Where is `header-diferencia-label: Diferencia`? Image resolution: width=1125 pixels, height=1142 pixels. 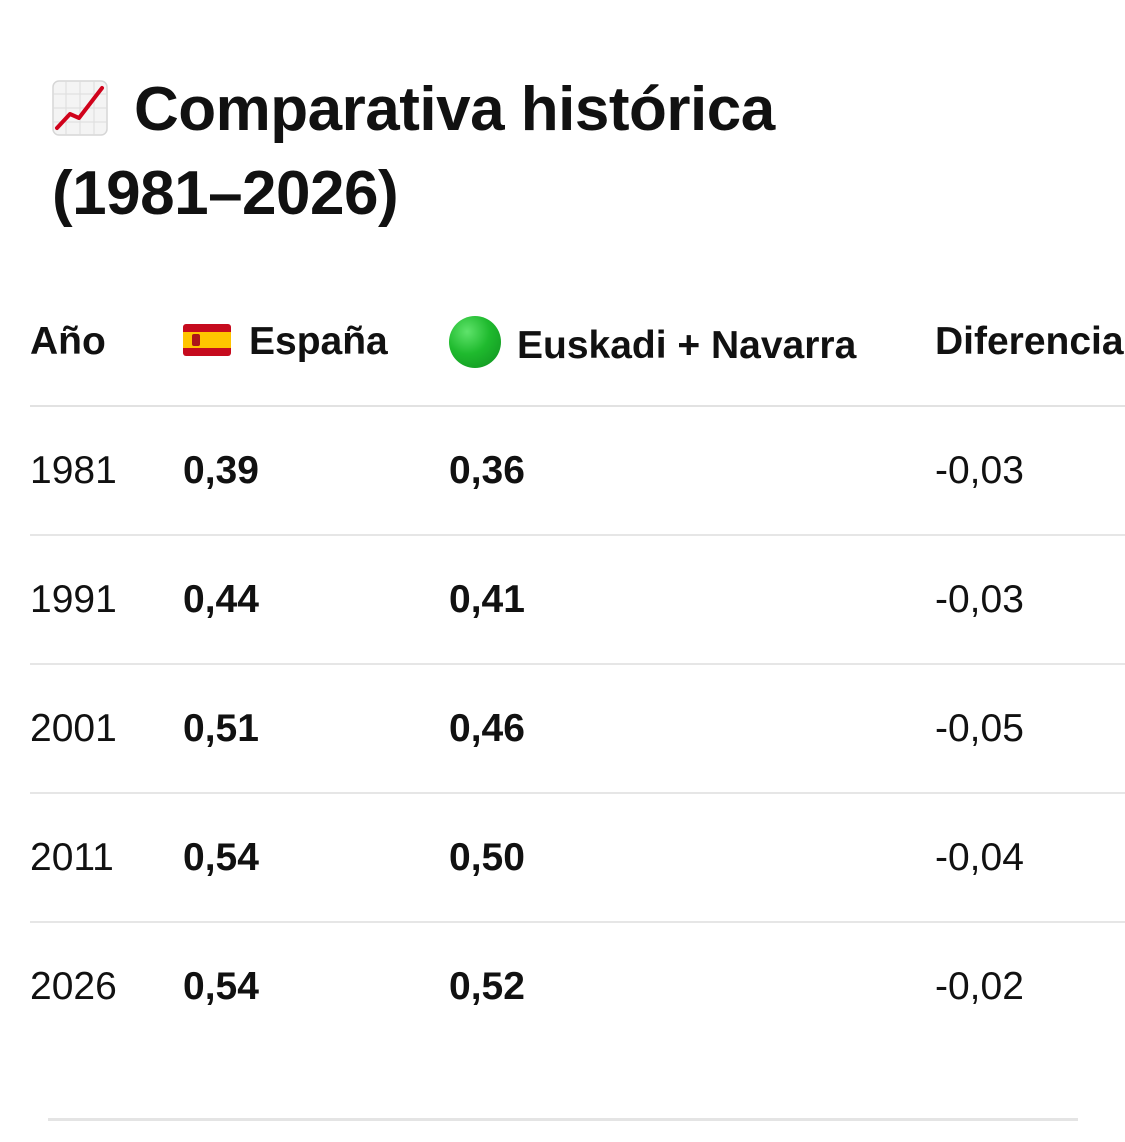 header-diferencia-label: Diferencia is located at coordinates (1029, 341).